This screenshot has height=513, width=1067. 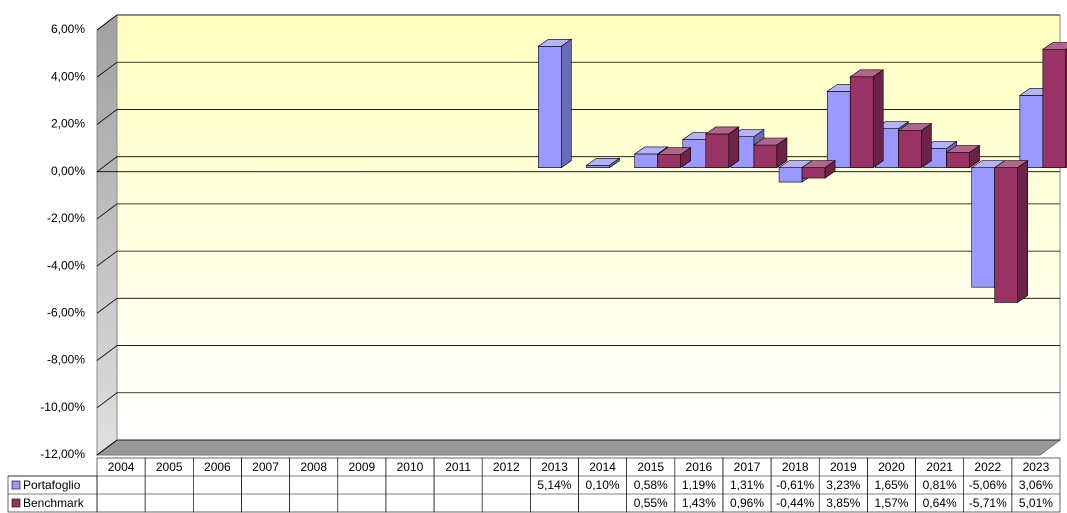 What do you see at coordinates (795, 467) in the screenshot?
I see `x-tick-label: 2018` at bounding box center [795, 467].